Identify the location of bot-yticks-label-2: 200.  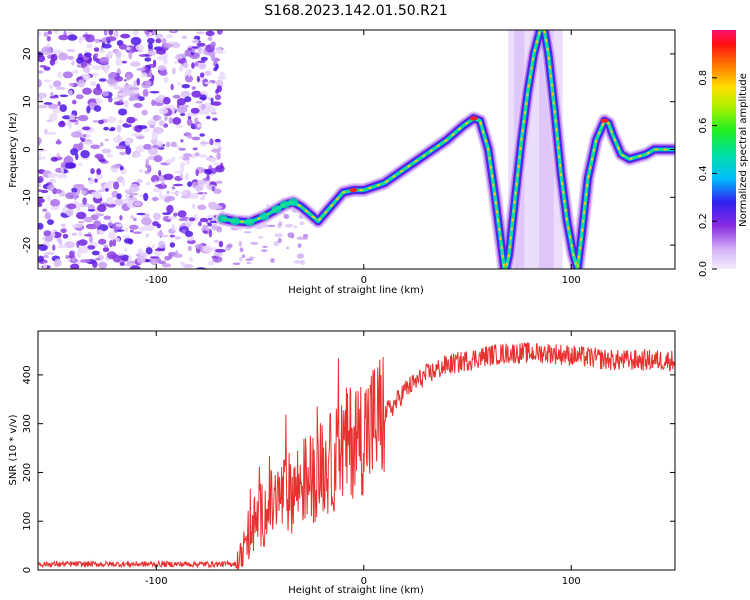
(27, 472).